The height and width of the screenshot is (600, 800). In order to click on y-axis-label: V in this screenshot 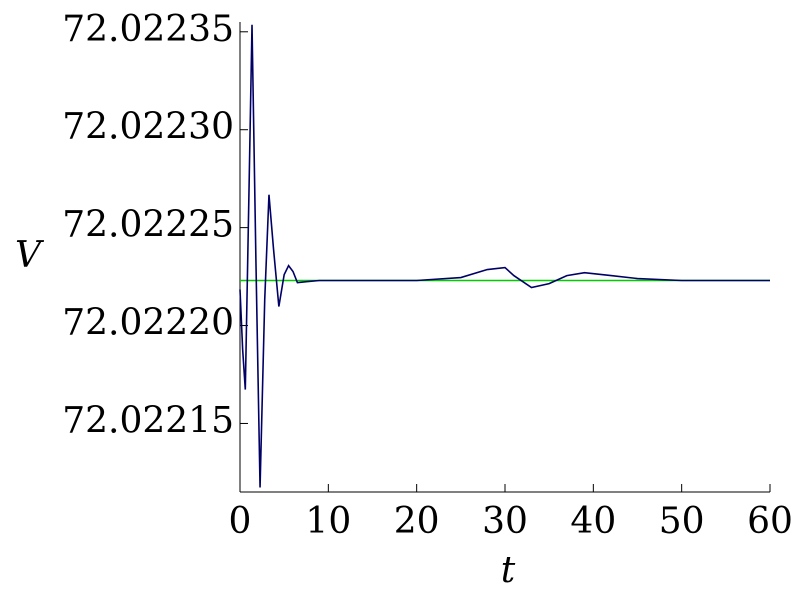, I will do `click(30, 255)`.